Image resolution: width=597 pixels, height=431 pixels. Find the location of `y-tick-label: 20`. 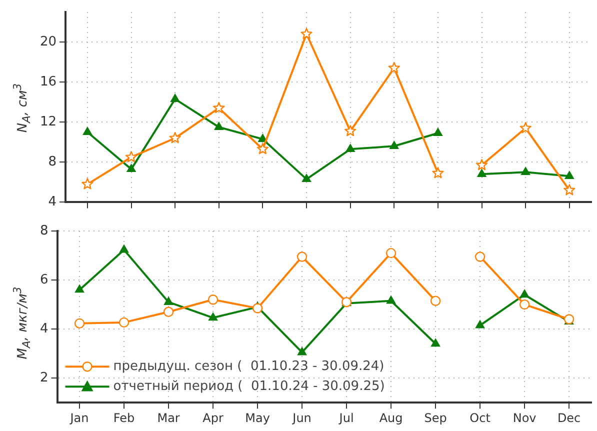

y-tick-label: 20 is located at coordinates (48, 42).